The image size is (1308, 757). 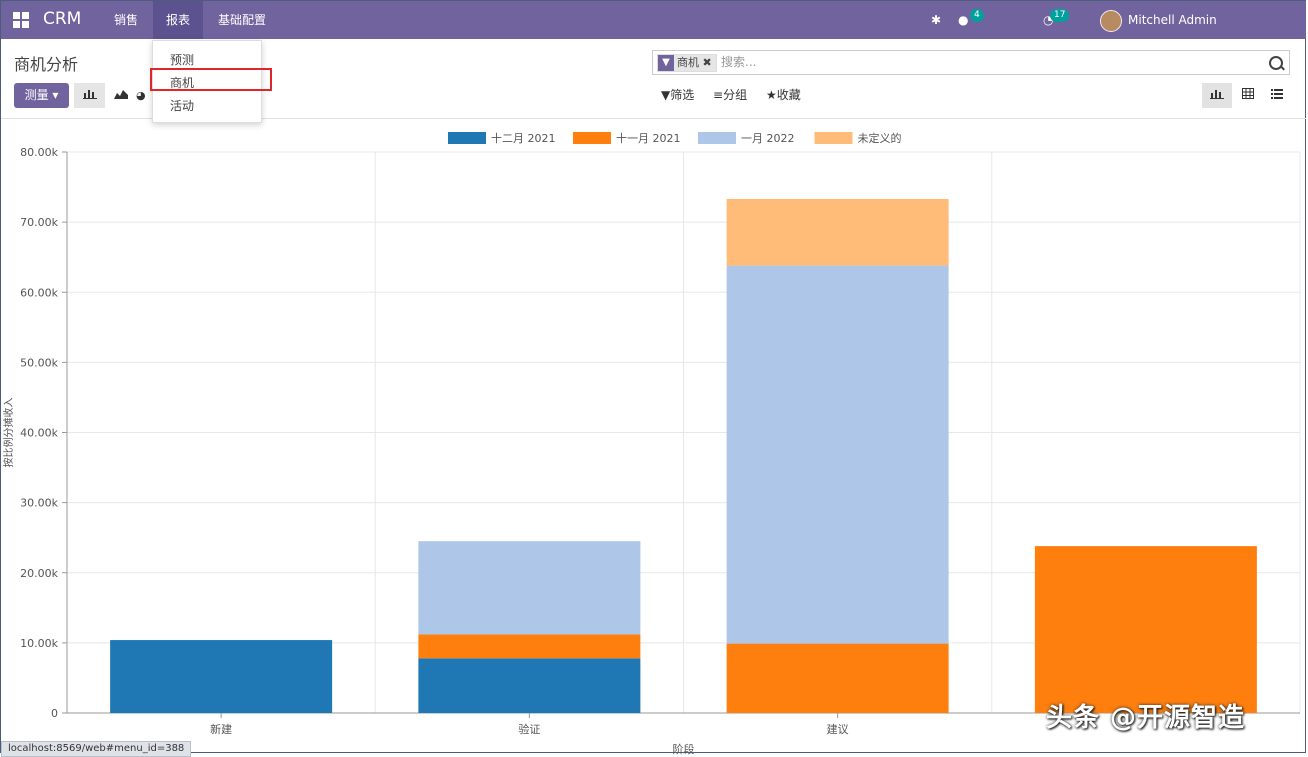 What do you see at coordinates (39, 503) in the screenshot?
I see `y-tick-label: 30.00k` at bounding box center [39, 503].